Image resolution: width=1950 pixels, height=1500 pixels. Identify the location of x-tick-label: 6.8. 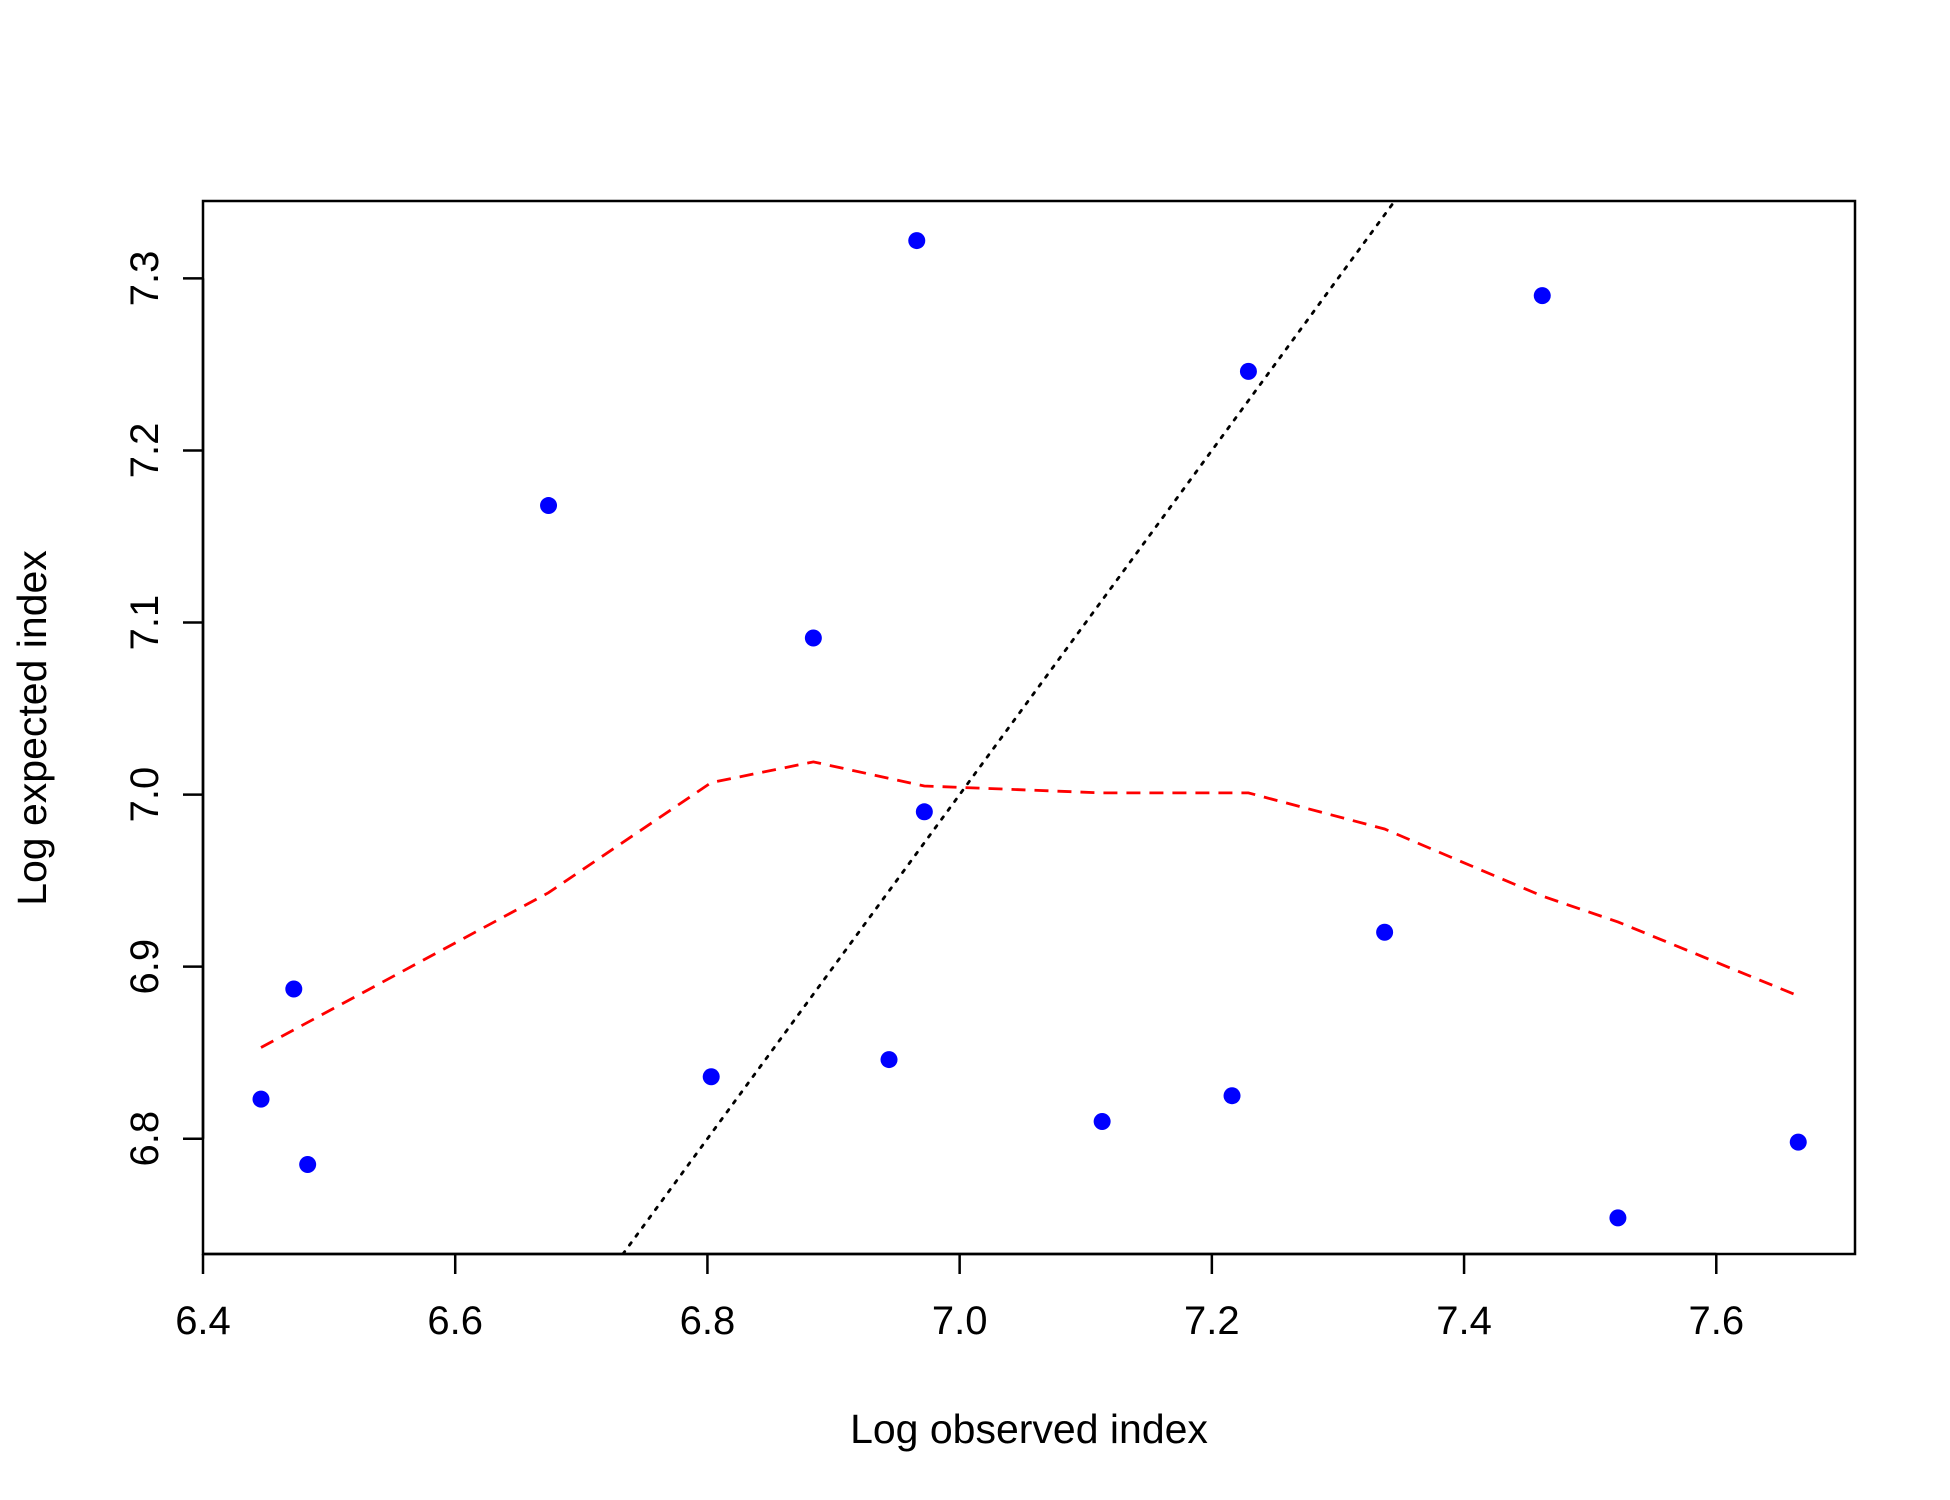
(708, 1321).